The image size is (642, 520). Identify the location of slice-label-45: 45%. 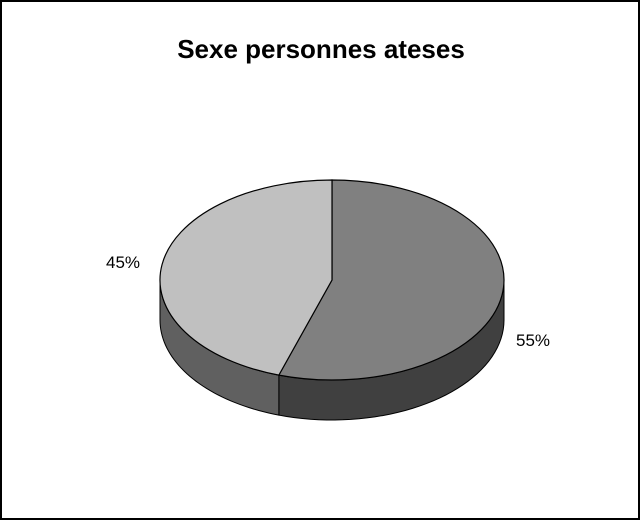
(123, 262).